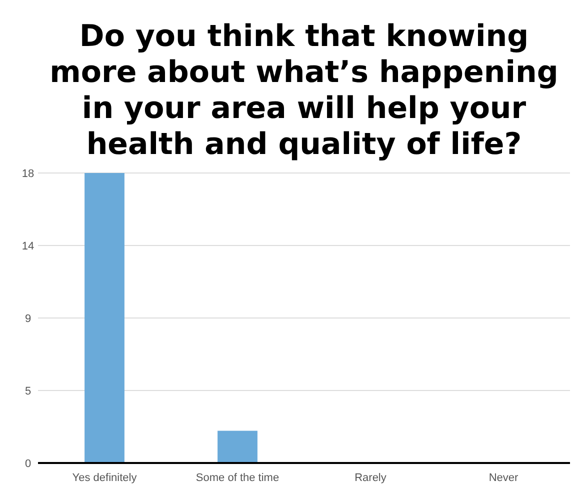 The image size is (588, 496). I want to click on x-tick-label: Rarely, so click(370, 478).